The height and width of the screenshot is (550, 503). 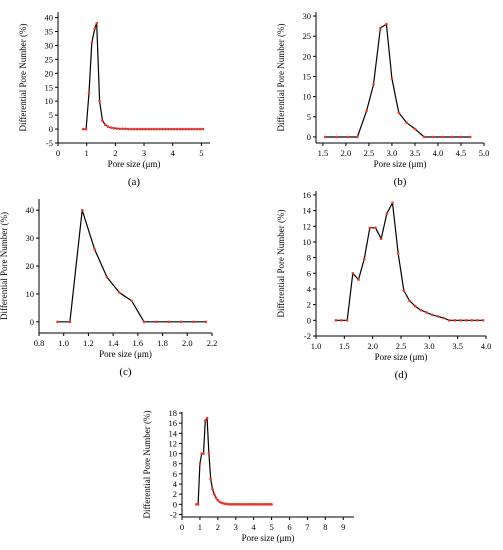 I want to click on x-tick-label: 2.5, so click(x=369, y=153).